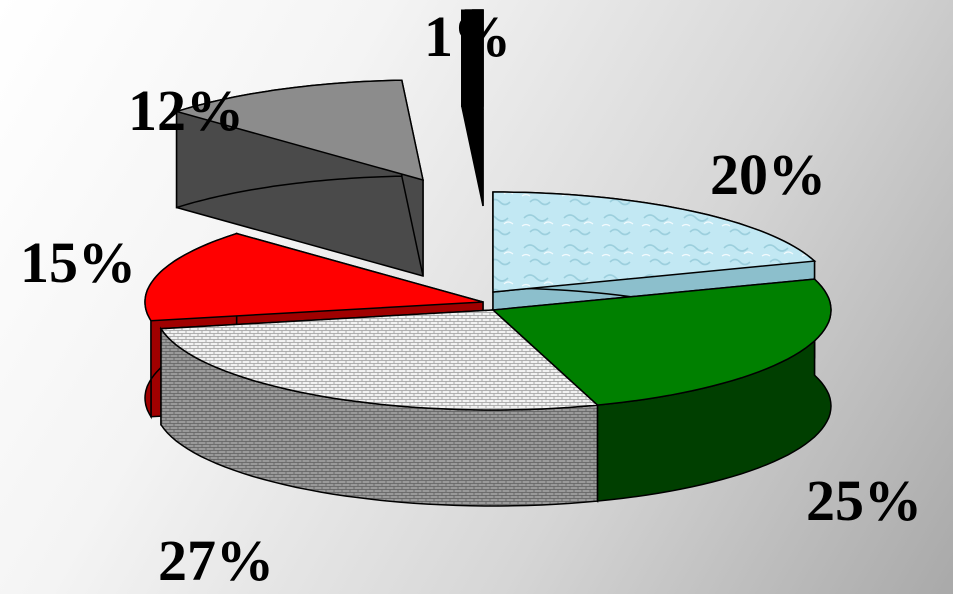 The height and width of the screenshot is (594, 953). I want to click on slice-label-1: 1%, so click(467, 36).